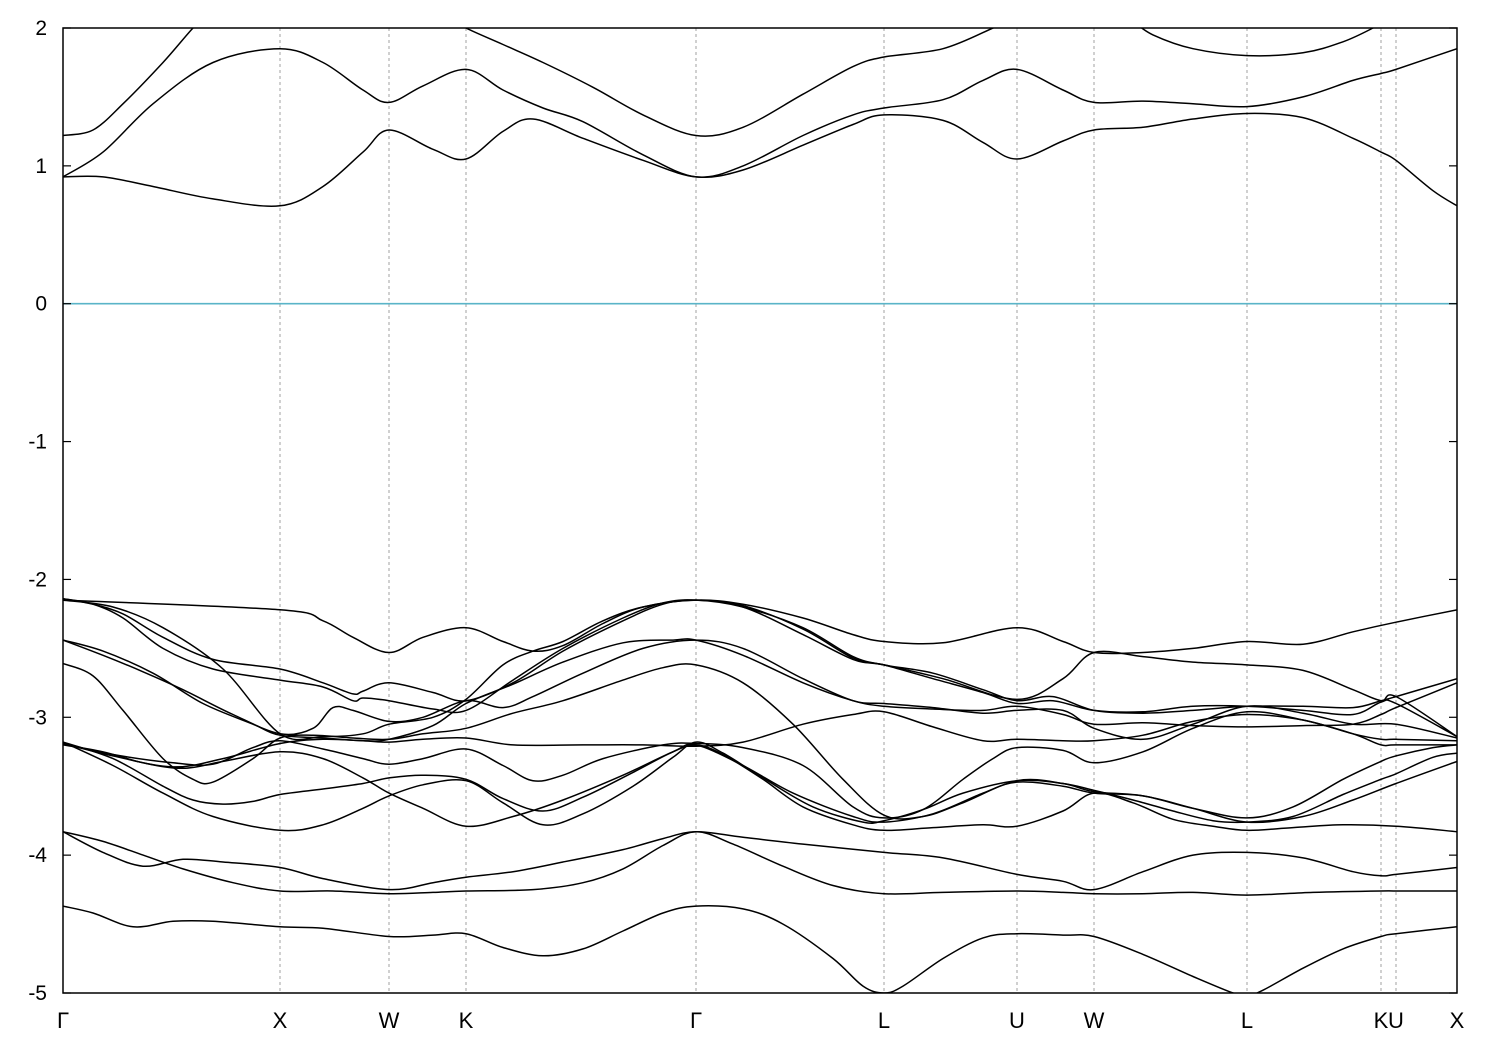 The height and width of the screenshot is (1050, 1500). What do you see at coordinates (37, 993) in the screenshot?
I see `y-tick-label: -5` at bounding box center [37, 993].